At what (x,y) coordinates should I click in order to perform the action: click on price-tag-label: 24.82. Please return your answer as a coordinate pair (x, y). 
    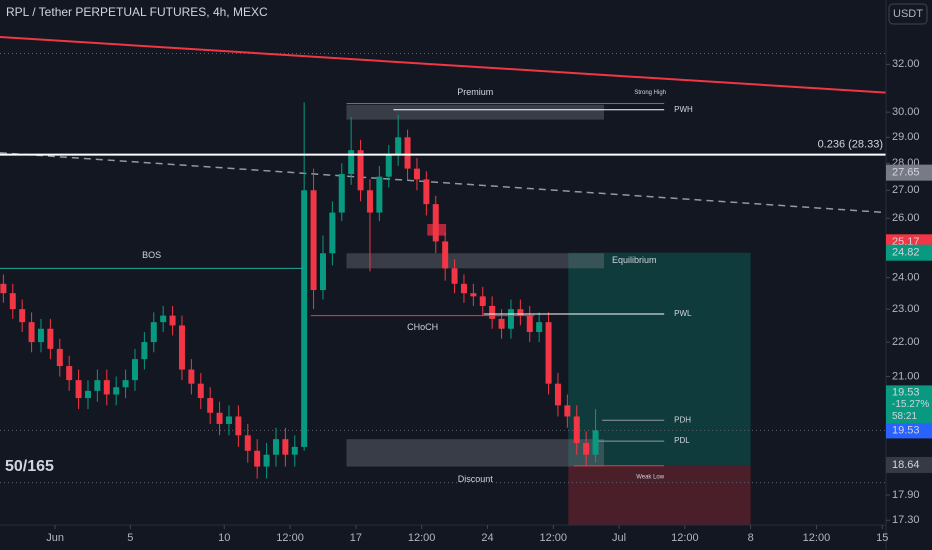
    Looking at the image, I should click on (906, 253).